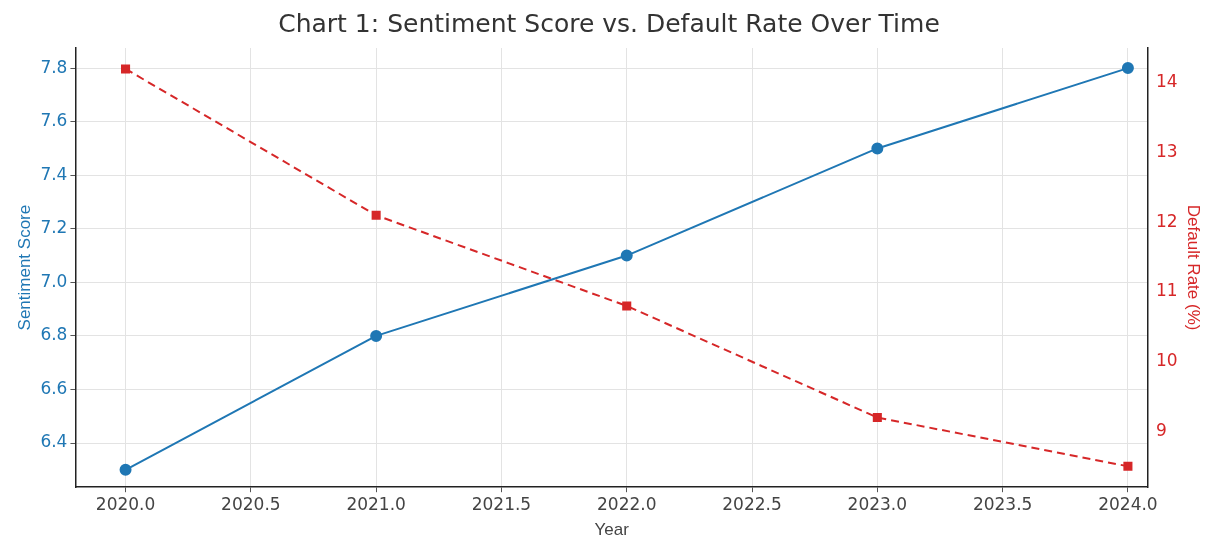  Describe the element at coordinates (54, 227) in the screenshot. I see `y-tick-label: 7.2` at that location.